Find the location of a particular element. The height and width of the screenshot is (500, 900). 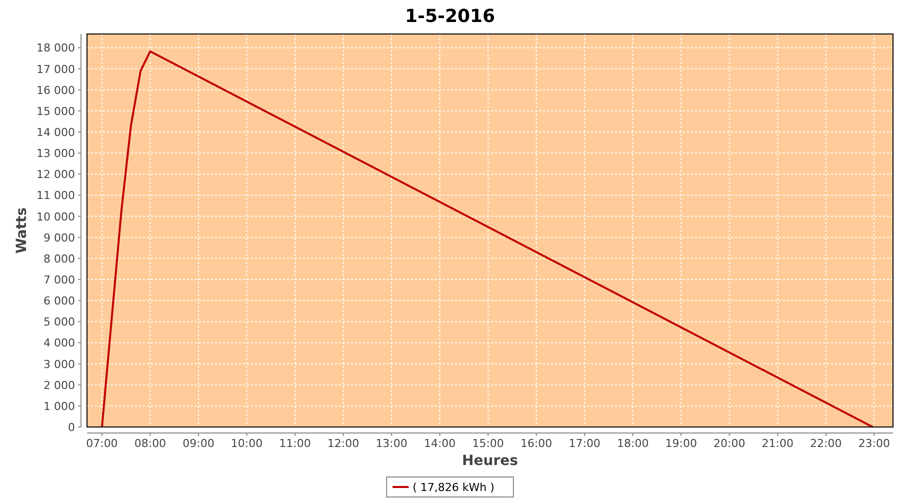

y-tick-label: 18 000 is located at coordinates (55, 48).